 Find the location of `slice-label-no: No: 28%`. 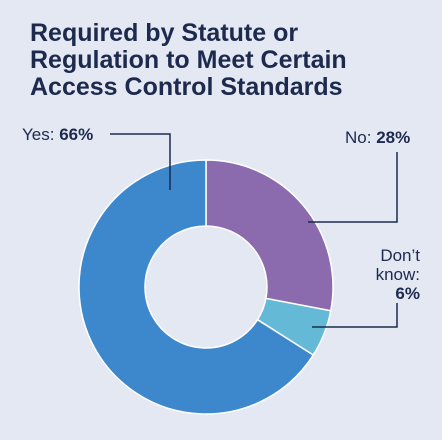

slice-label-no: No: 28% is located at coordinates (378, 137).